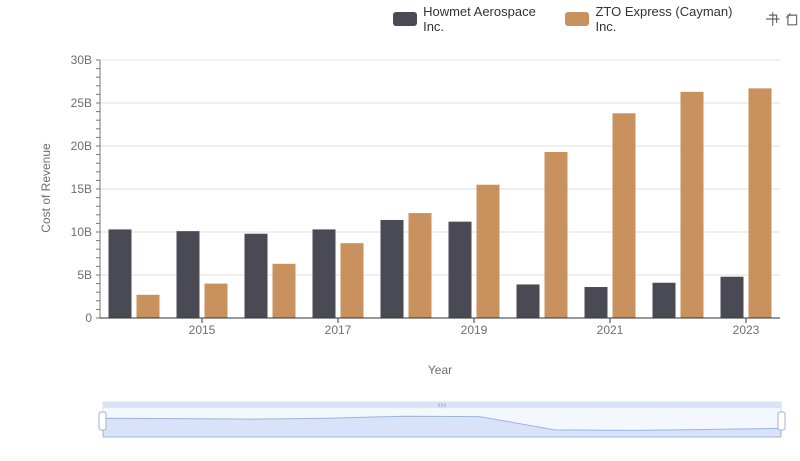 This screenshot has width=800, height=461. What do you see at coordinates (596, 302) in the screenshot?
I see `bar-howmet-2021` at bounding box center [596, 302].